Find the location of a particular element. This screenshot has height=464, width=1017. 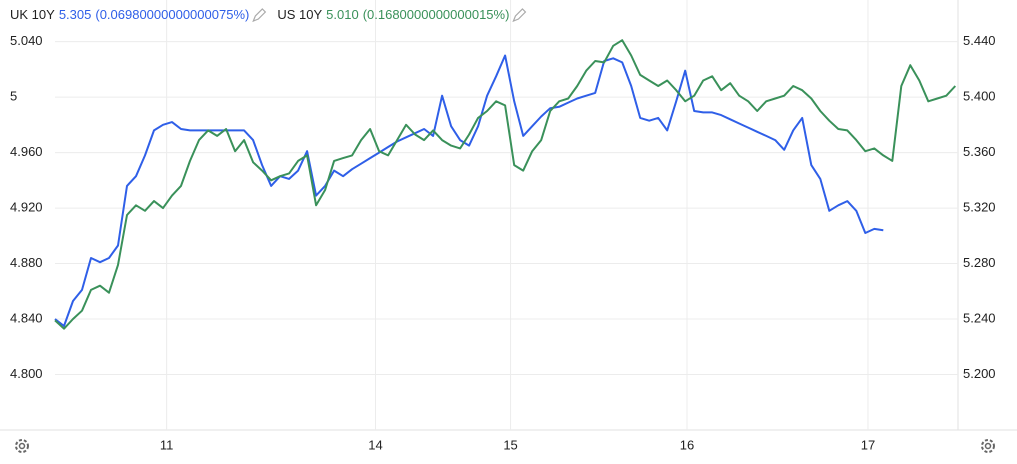

legend-item: UK 10Y 5.305 (0.06980000000000075%) is located at coordinates (138, 15).